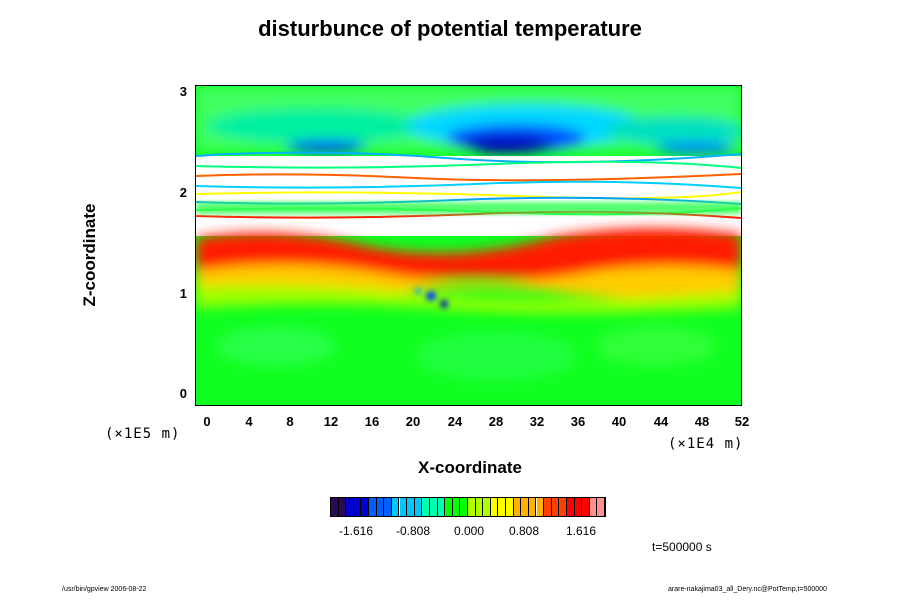 Image resolution: width=900 pixels, height=600 pixels. I want to click on y-tick-label: 2, so click(183, 192).